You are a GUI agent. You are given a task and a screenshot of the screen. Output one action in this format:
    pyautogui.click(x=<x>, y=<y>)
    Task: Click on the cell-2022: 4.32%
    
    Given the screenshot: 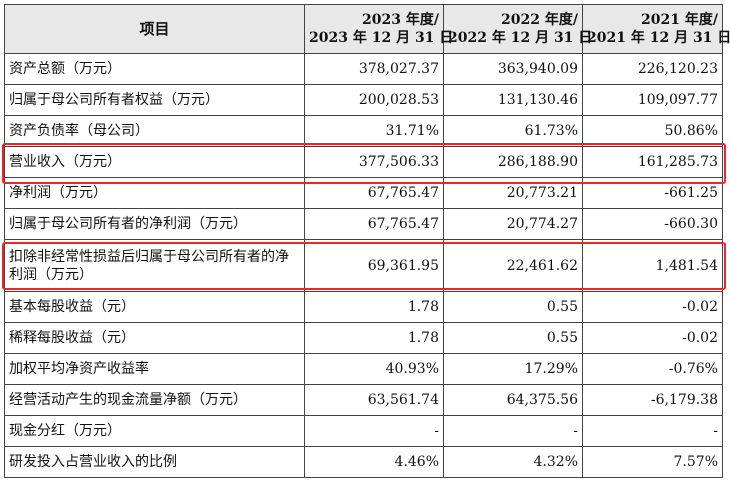 What is the action you would take?
    pyautogui.click(x=513, y=462)
    